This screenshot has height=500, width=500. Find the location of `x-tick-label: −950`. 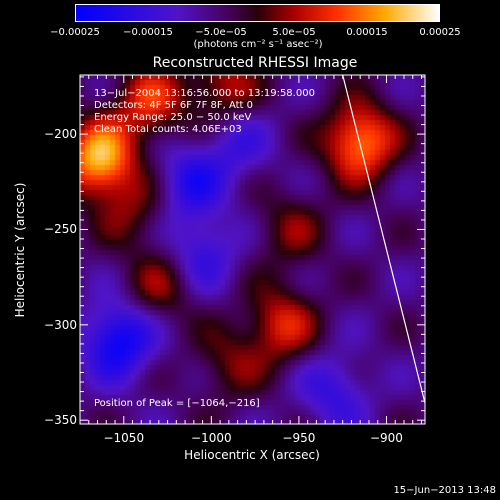

x-tick-label: −950 is located at coordinates (299, 438).